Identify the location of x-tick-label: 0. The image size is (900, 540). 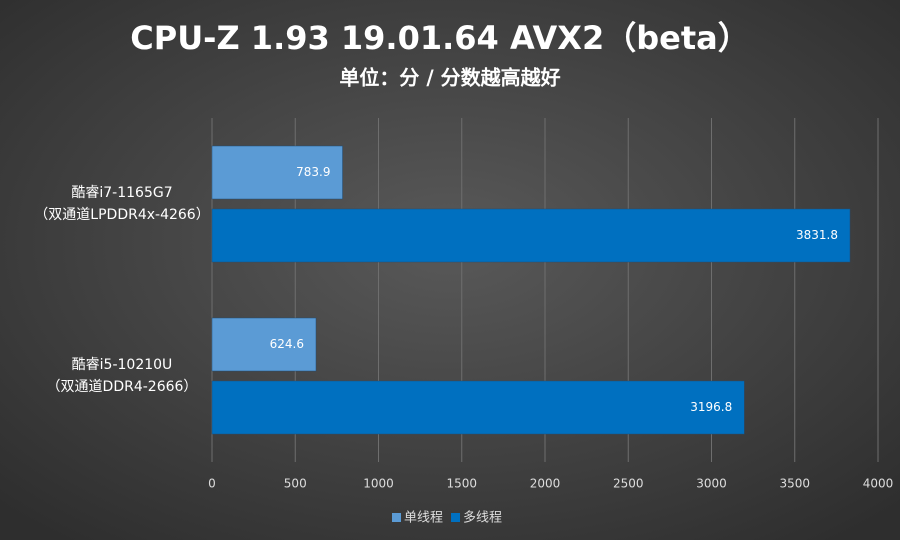
(212, 484).